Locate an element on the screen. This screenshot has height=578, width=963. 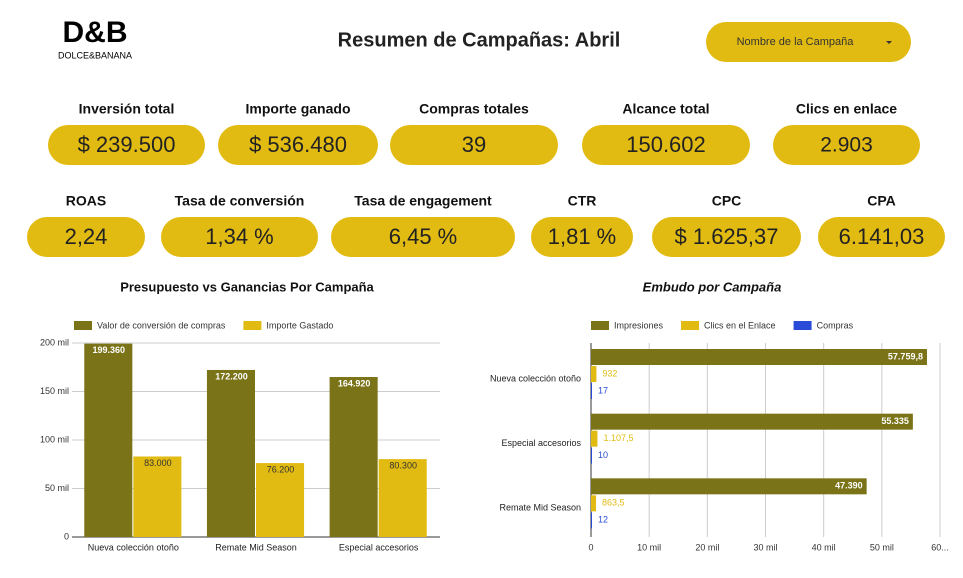
page-title: Resumen de Campañas: Abril is located at coordinates (479, 40).